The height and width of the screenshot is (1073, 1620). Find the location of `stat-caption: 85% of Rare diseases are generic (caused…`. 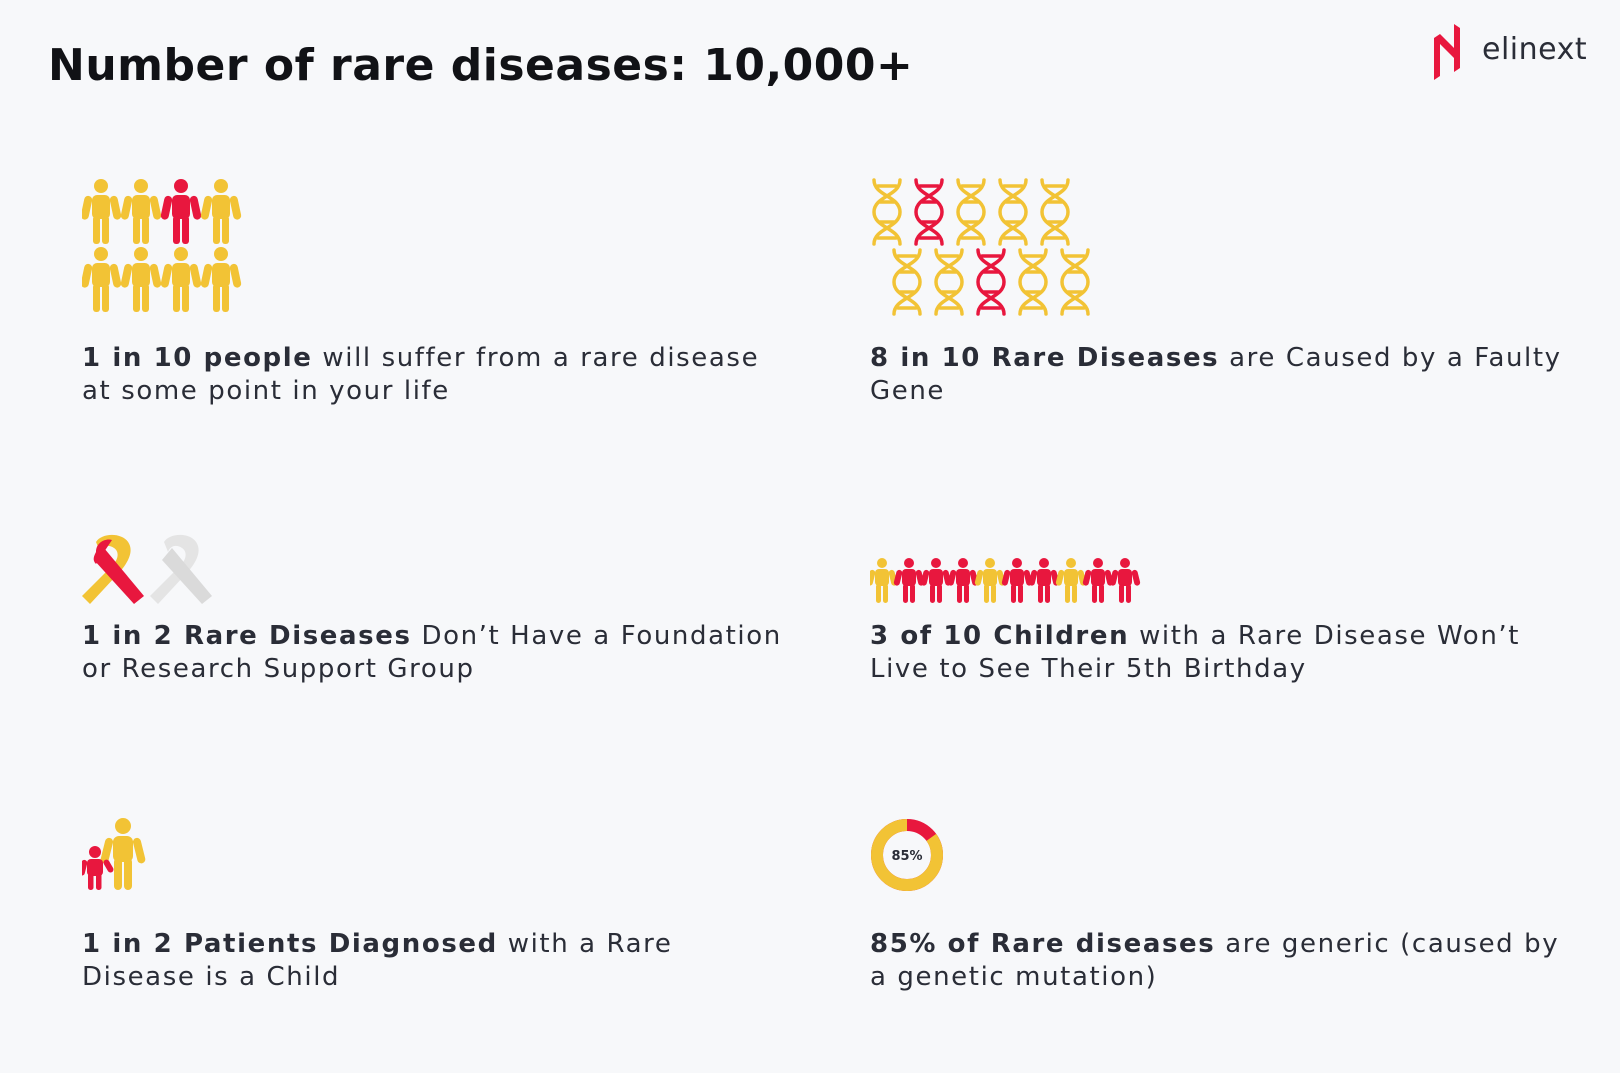

stat-caption: 85% of Rare diseases are generic (caused… is located at coordinates (1215, 960).